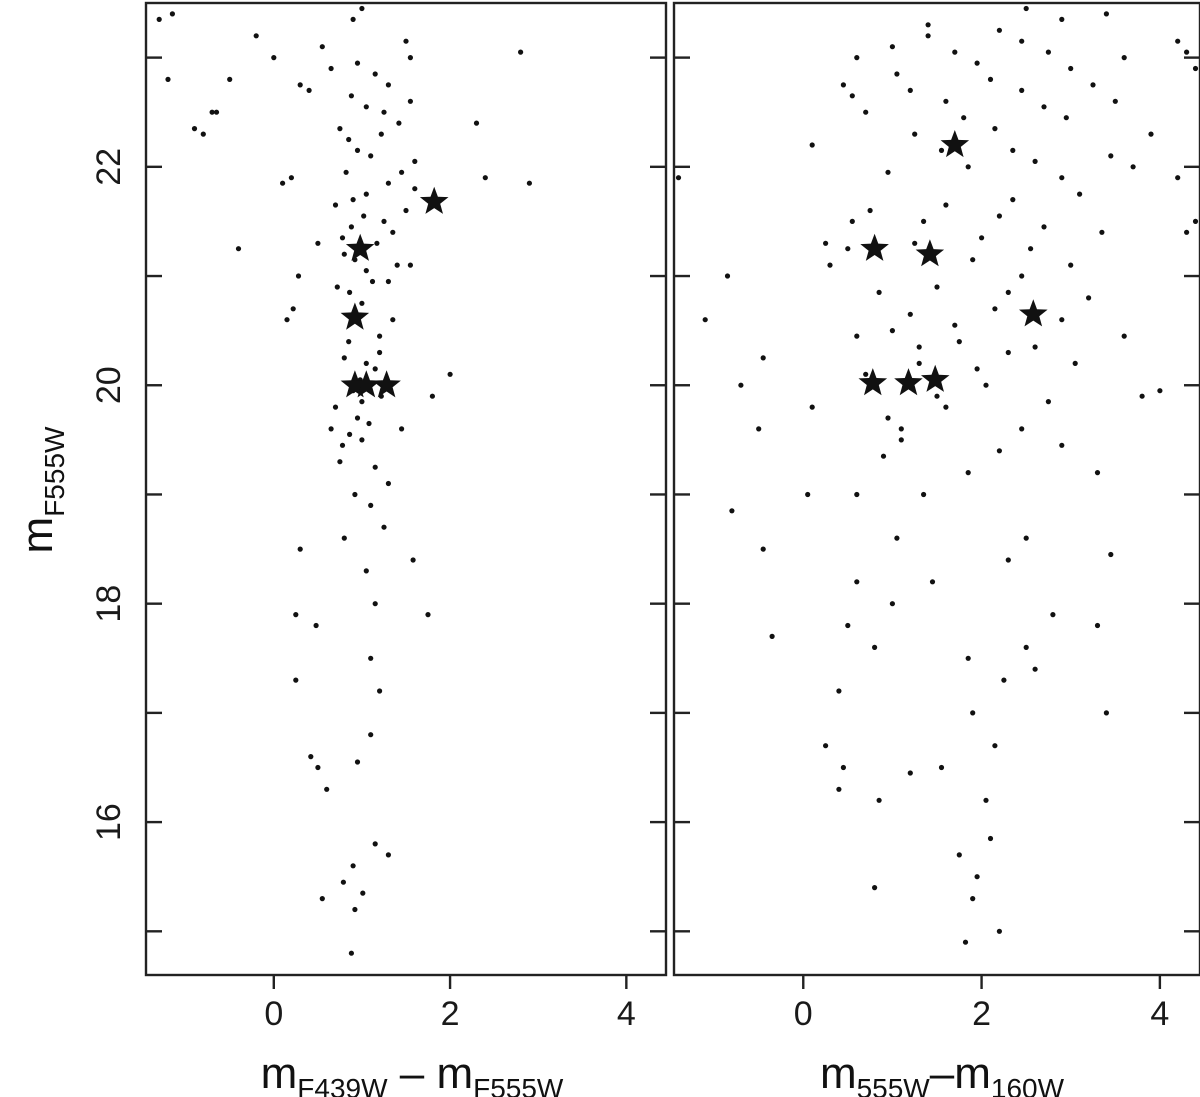 This screenshot has width=1200, height=1097. I want to click on x-tick-label: 2, so click(450, 1014).